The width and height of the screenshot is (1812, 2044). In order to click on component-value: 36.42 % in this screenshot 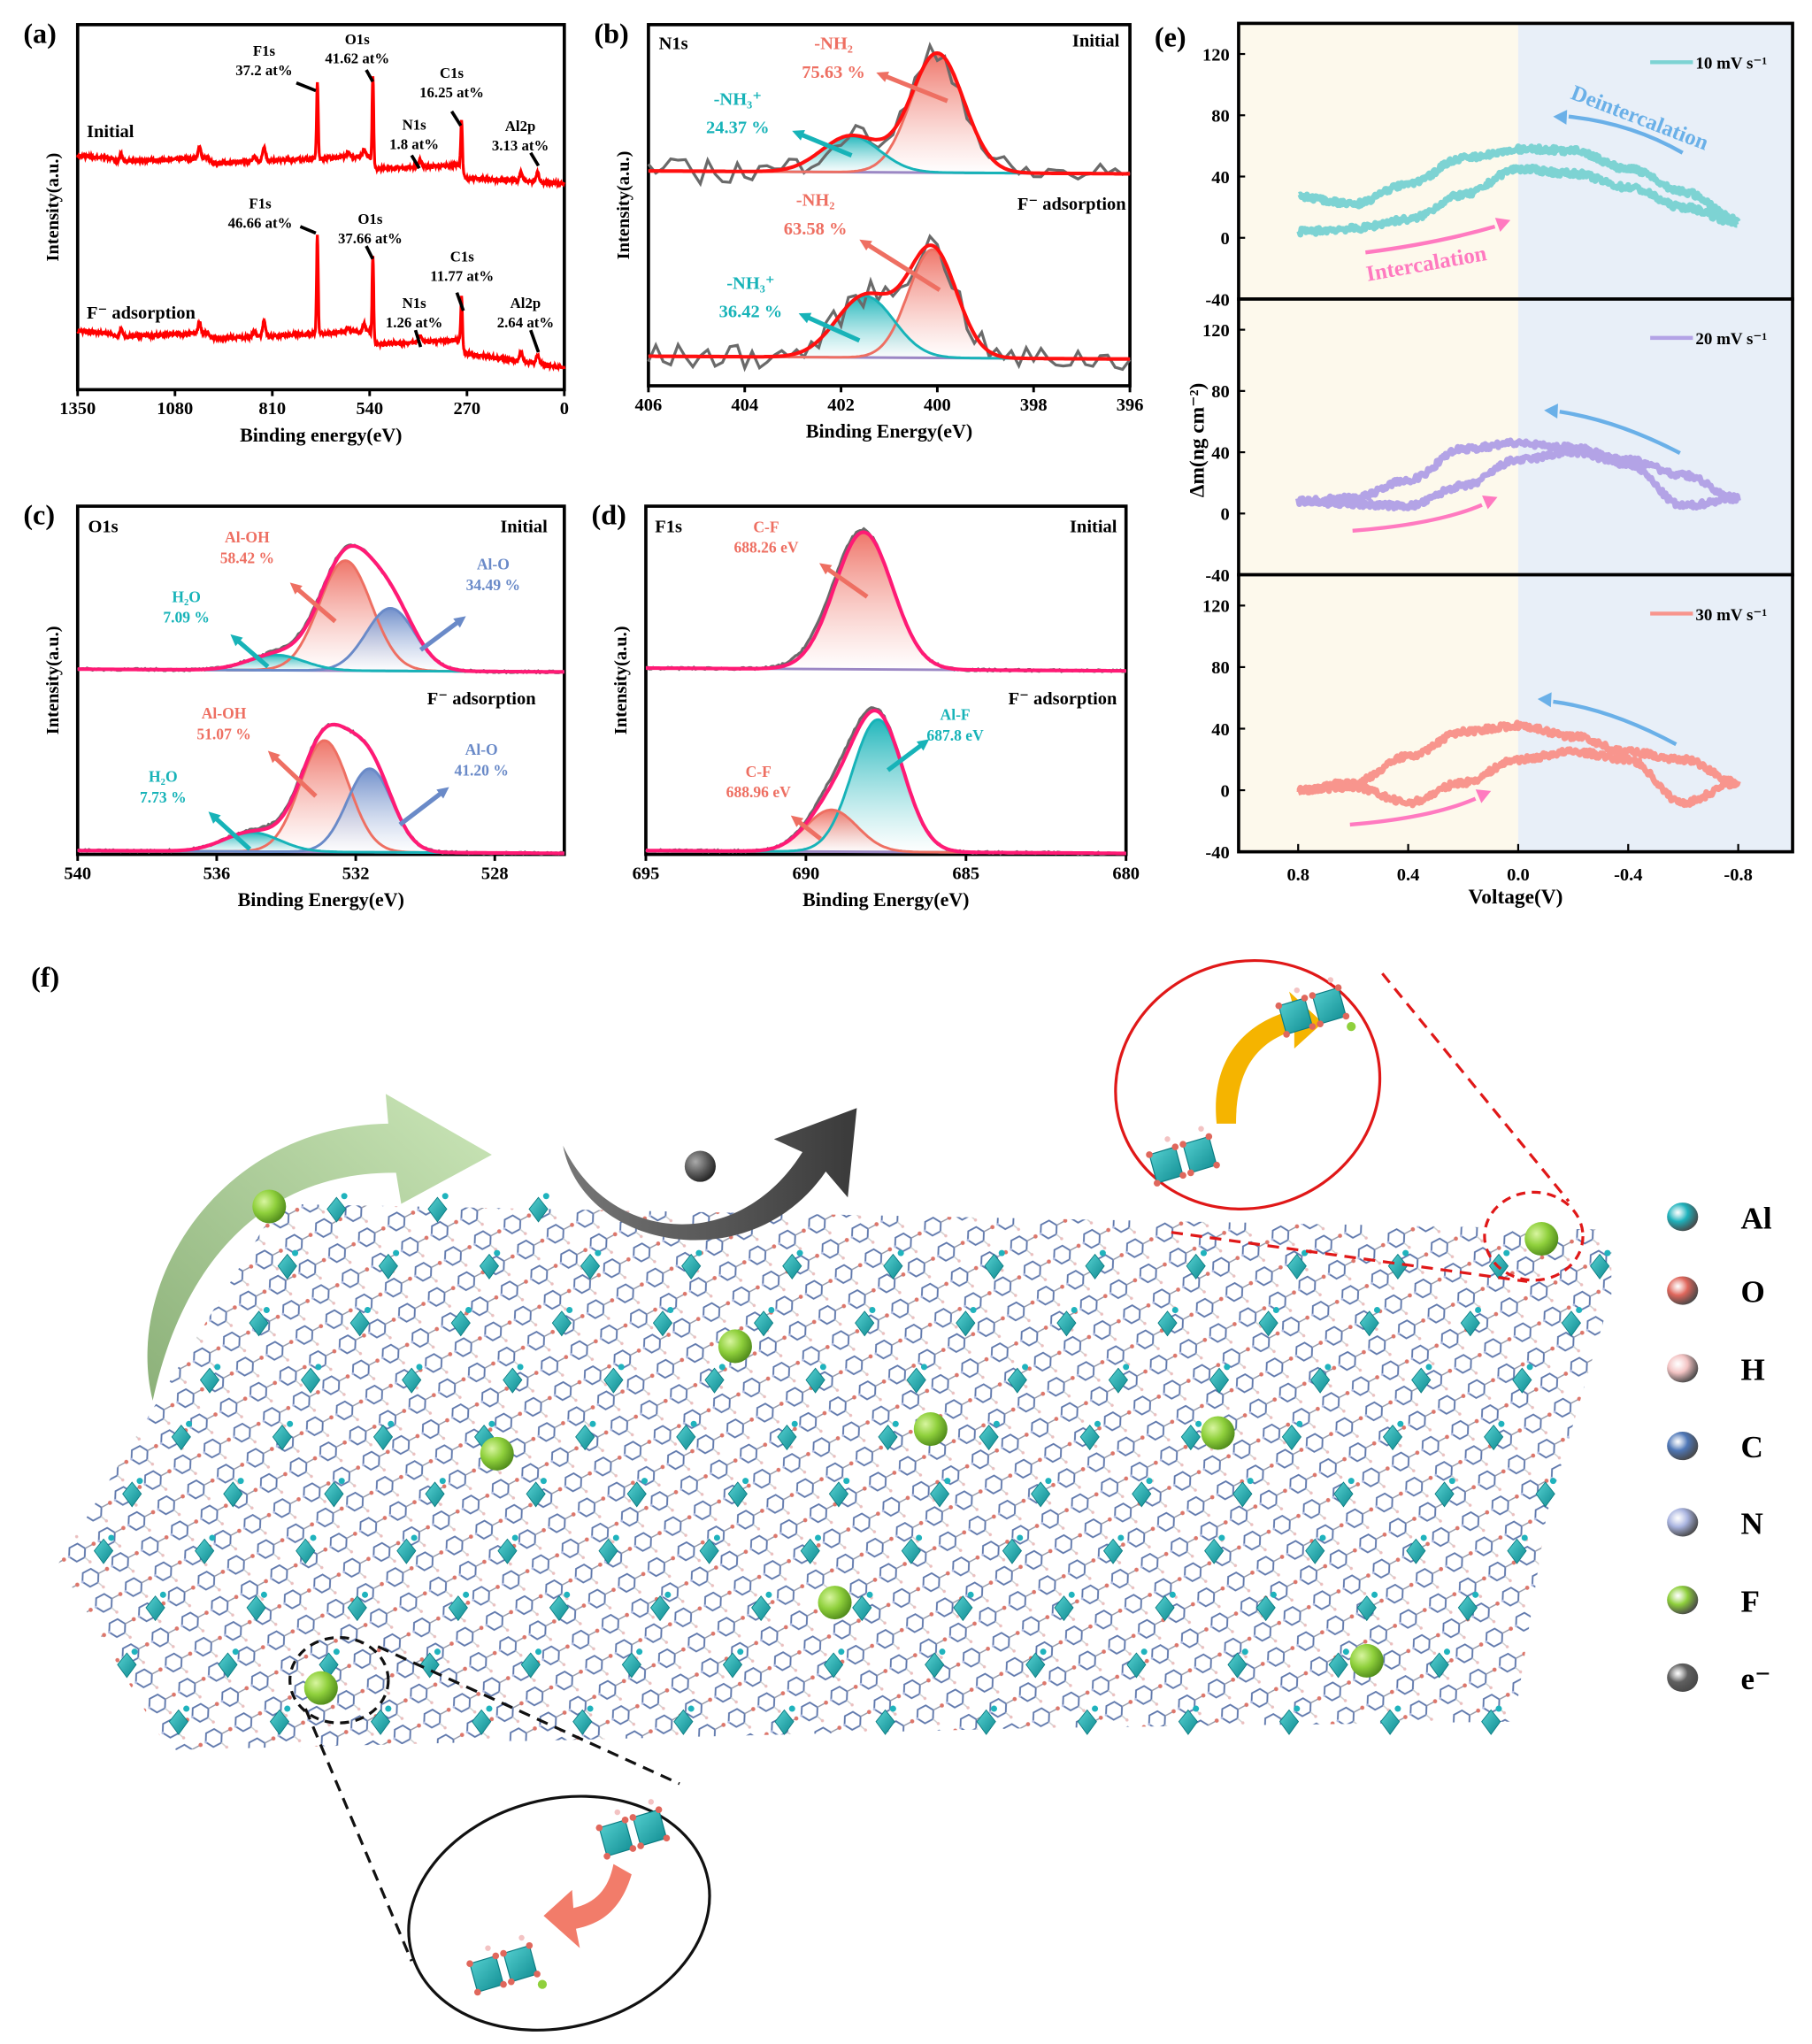, I will do `click(751, 312)`.